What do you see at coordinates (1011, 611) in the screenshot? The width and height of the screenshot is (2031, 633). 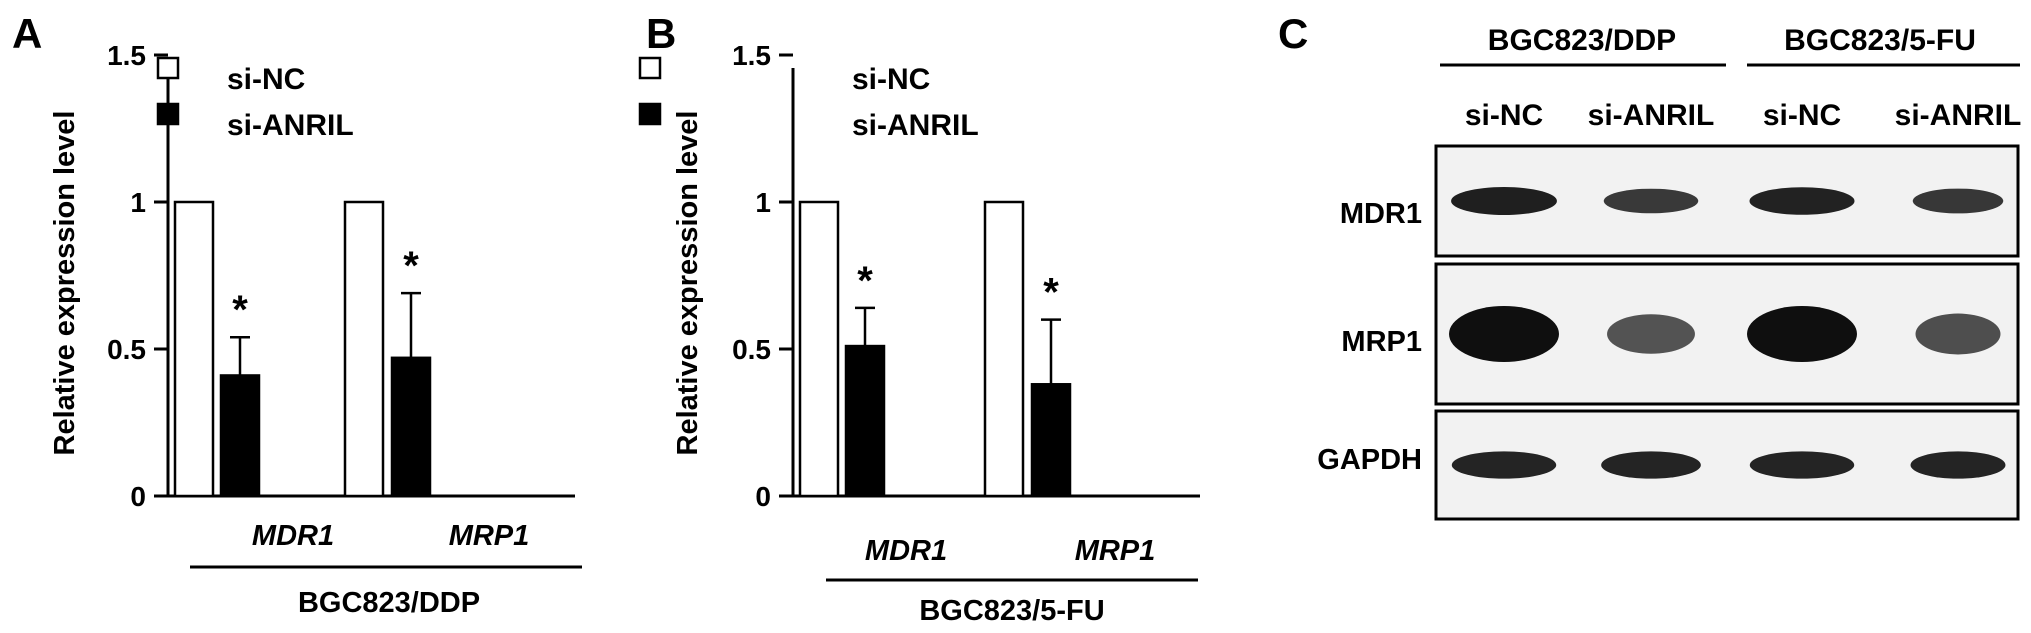 I see `group-label-b: BGC823/5-FU` at bounding box center [1011, 611].